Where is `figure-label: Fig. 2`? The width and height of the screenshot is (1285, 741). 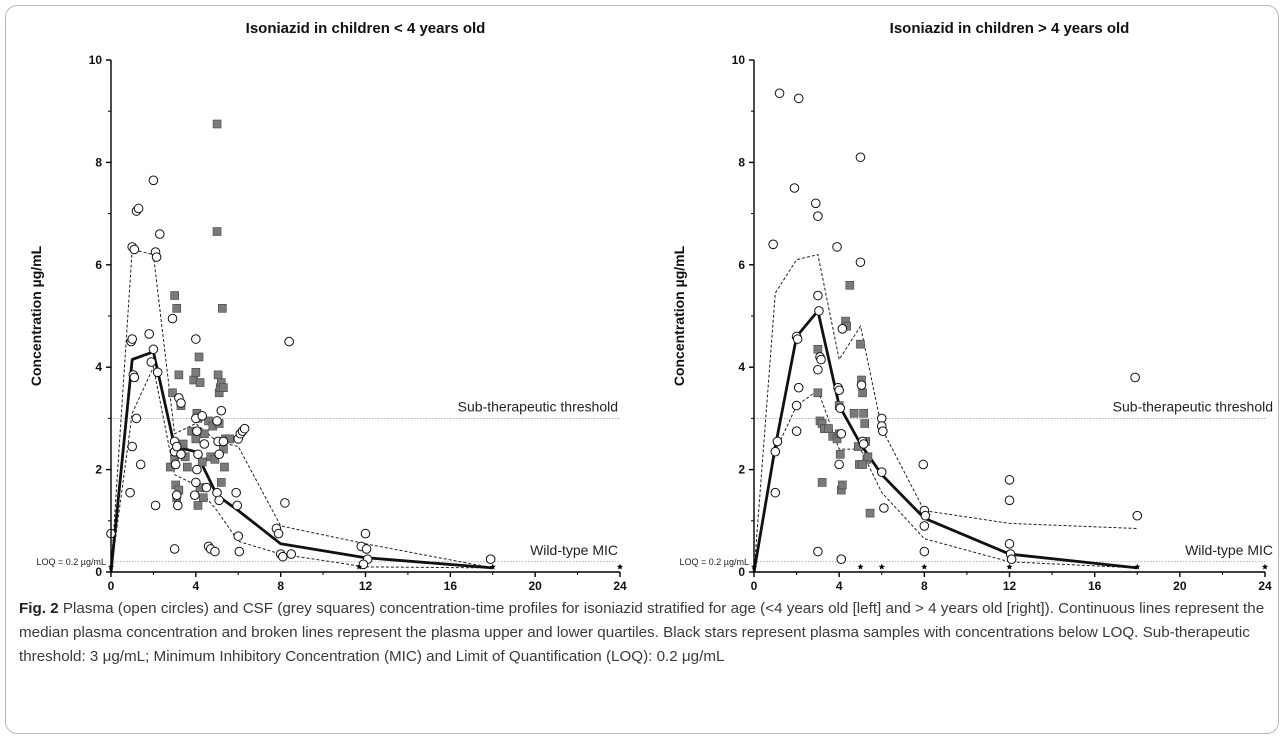
figure-label: Fig. 2 is located at coordinates (39, 608).